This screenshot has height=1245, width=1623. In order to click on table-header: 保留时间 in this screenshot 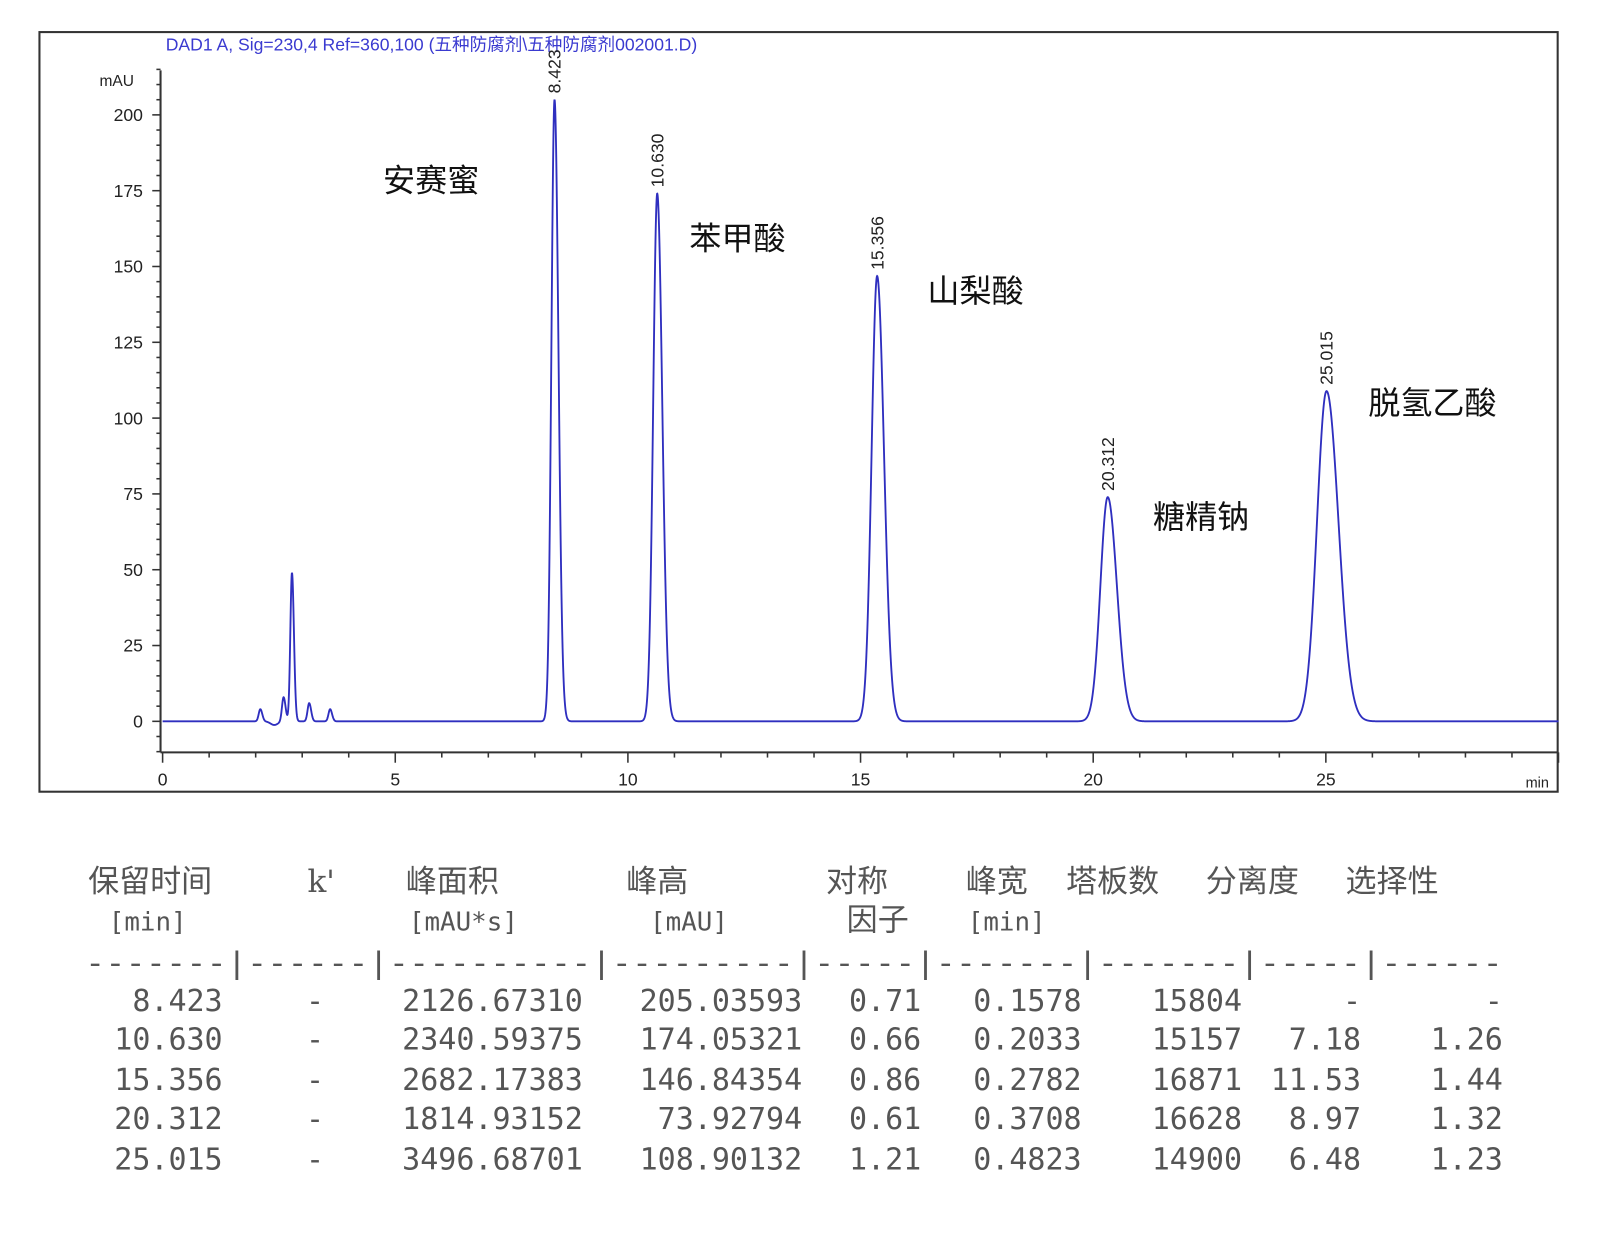, I will do `click(150, 882)`.